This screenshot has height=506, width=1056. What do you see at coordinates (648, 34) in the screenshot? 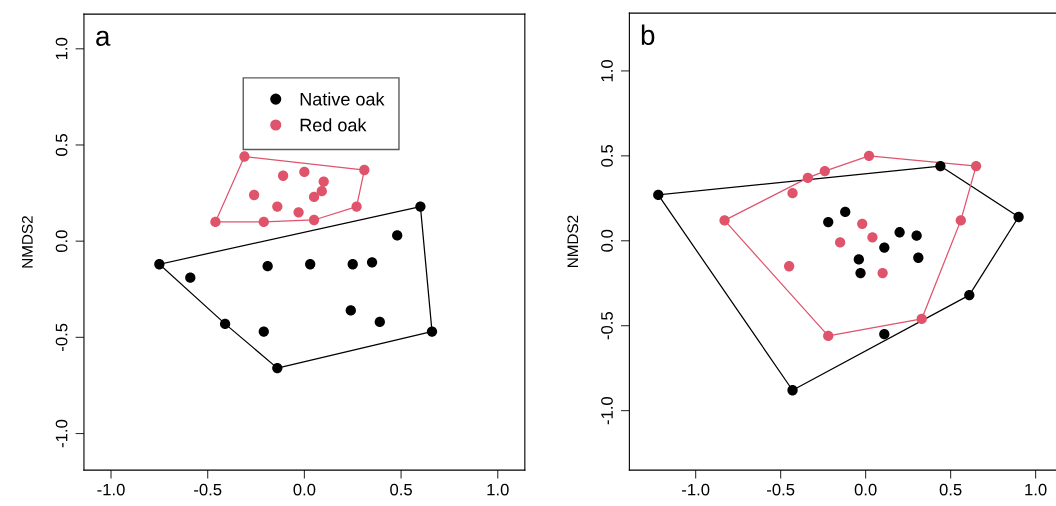
I see `chart-title: b` at bounding box center [648, 34].